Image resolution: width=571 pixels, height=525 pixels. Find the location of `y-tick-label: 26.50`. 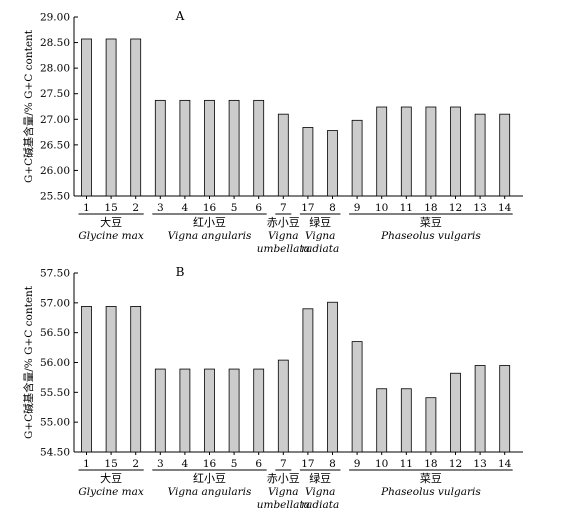

y-tick-label: 26.50 is located at coordinates (55, 145).